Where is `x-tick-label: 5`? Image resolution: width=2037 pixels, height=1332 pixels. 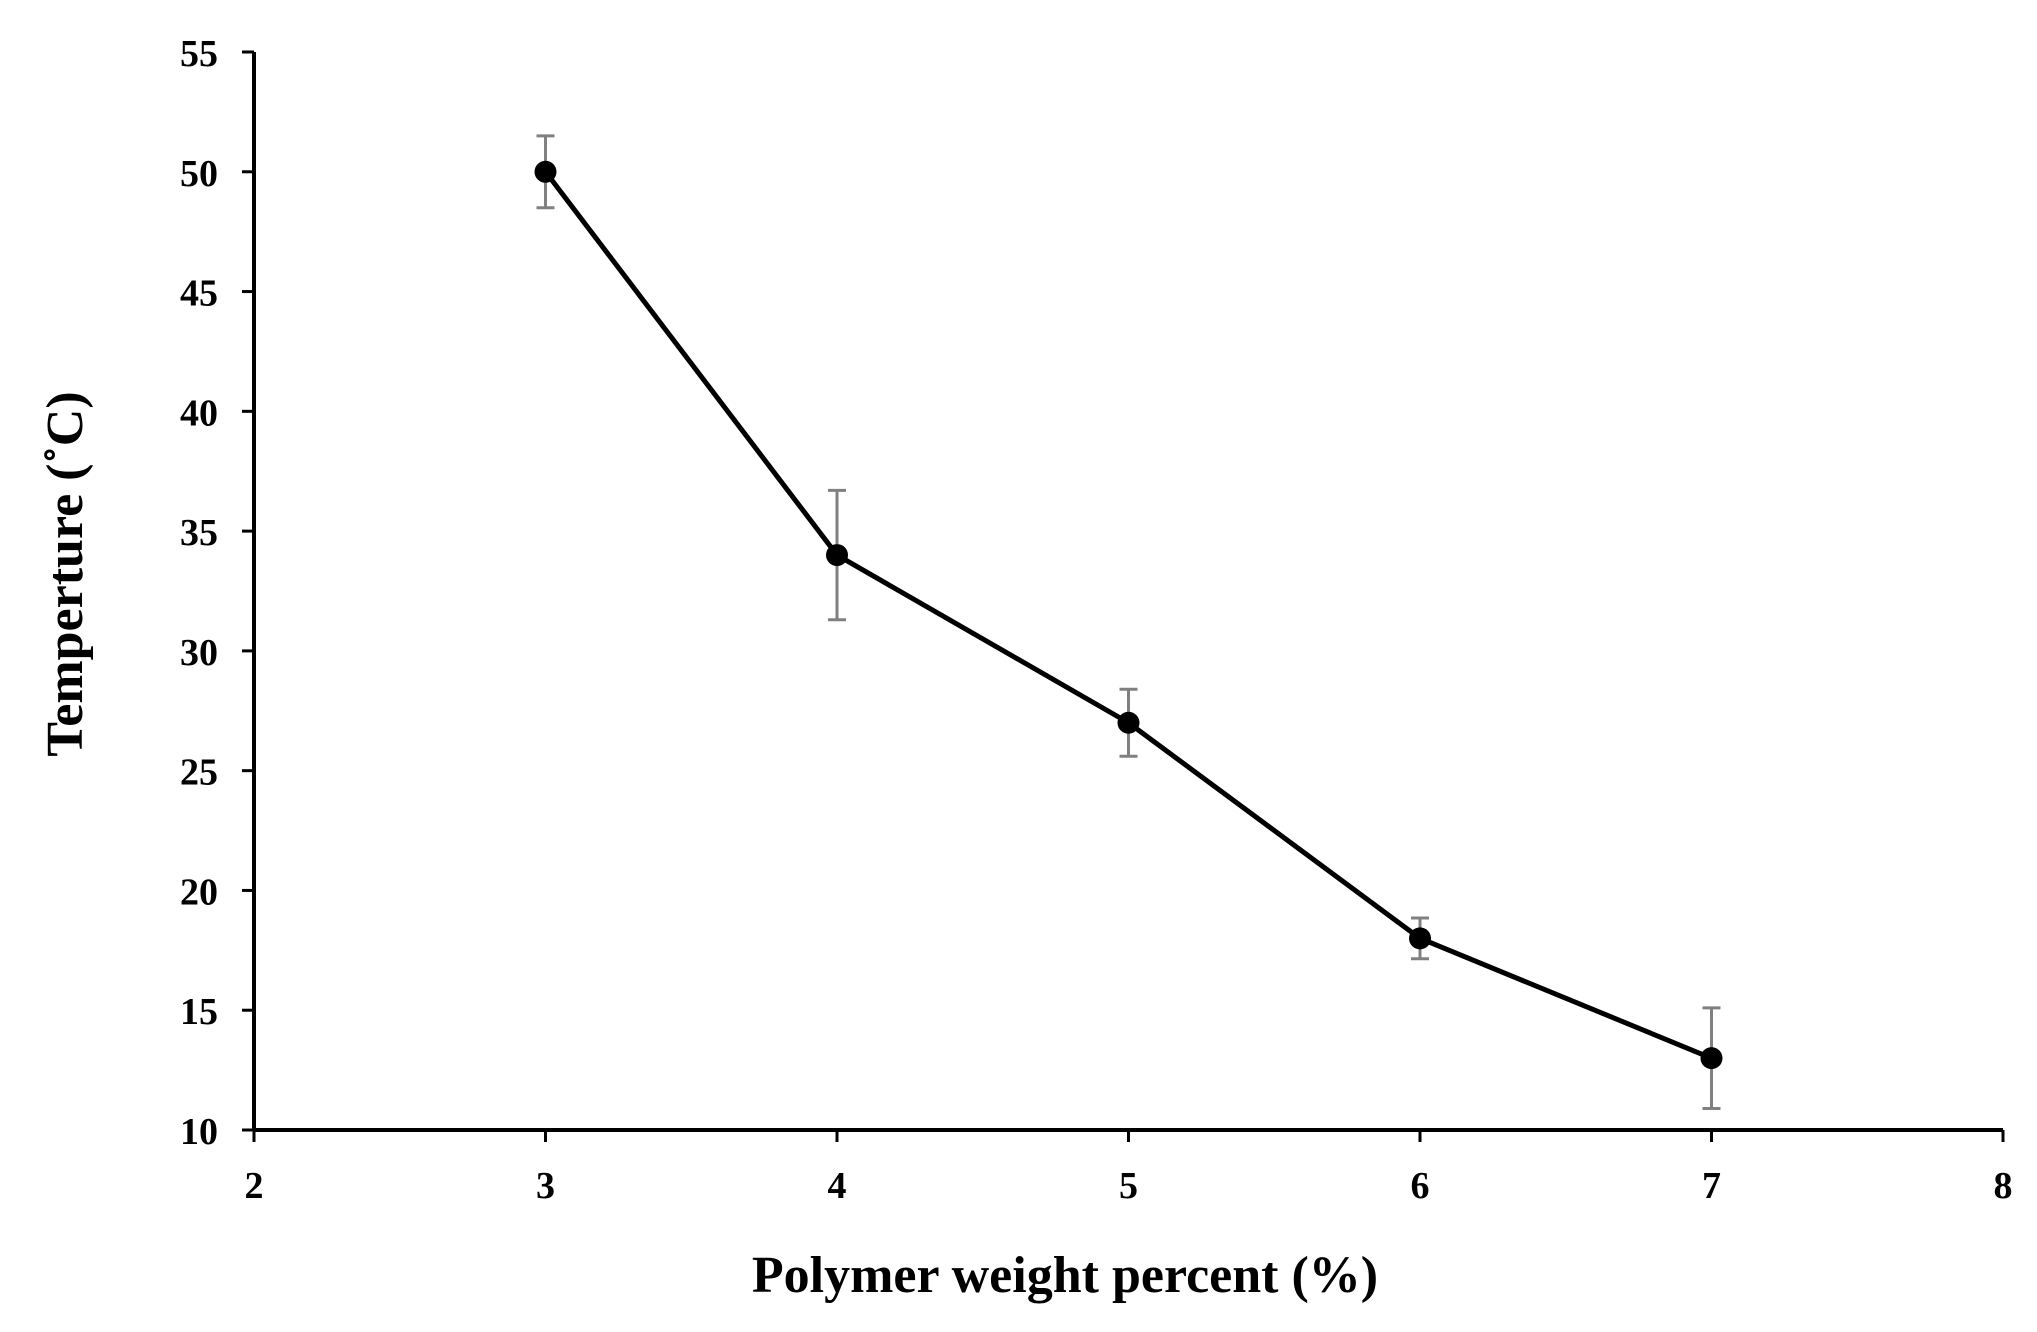
x-tick-label: 5 is located at coordinates (1128, 1186).